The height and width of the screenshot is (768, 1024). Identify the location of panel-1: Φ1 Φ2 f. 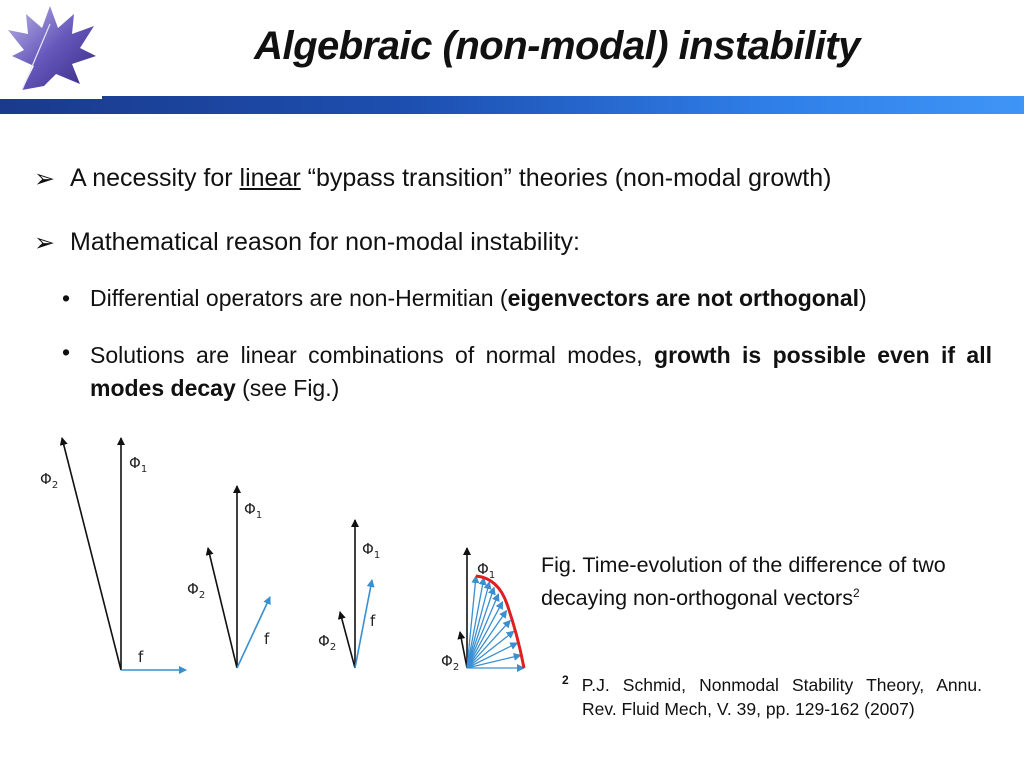
(113, 555).